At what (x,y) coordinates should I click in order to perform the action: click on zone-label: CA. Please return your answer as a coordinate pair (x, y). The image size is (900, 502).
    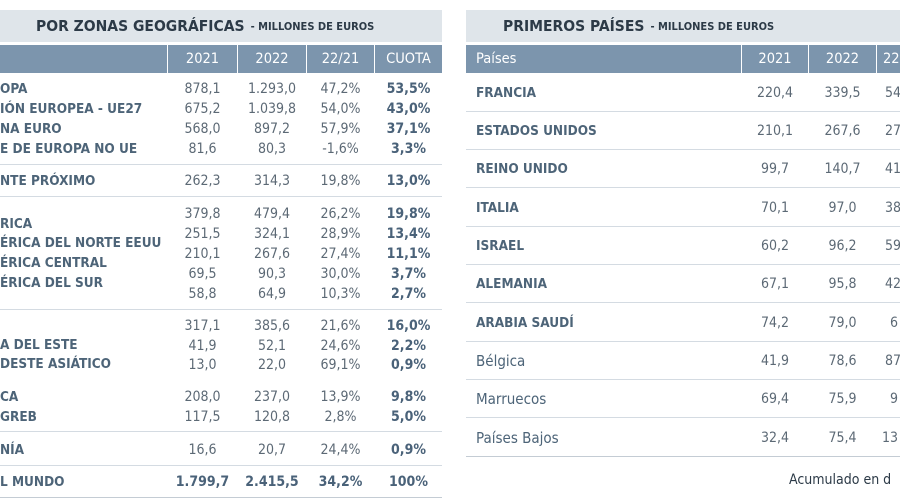
    Looking at the image, I should click on (9, 397).